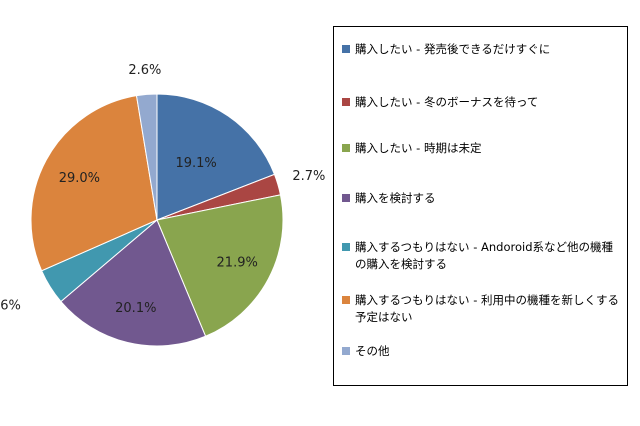 The image size is (640, 426). Describe the element at coordinates (195, 163) in the screenshot. I see `data-label-1: 19.1%` at that location.